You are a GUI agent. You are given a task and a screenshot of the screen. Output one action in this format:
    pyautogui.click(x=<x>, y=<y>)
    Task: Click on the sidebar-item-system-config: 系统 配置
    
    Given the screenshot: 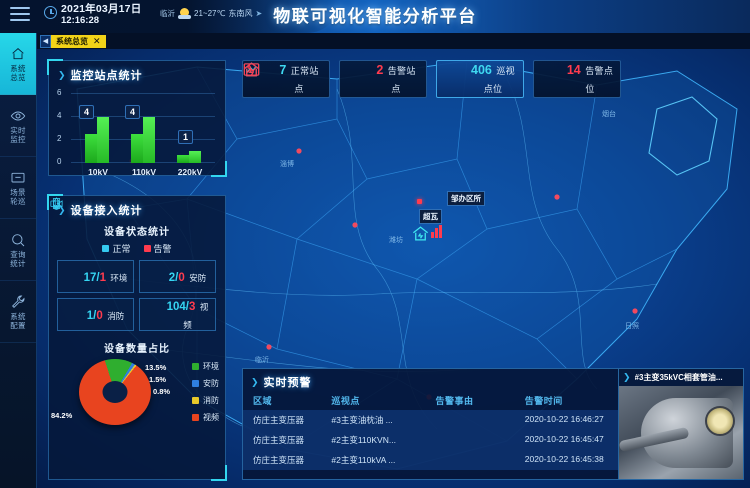 What is the action you would take?
    pyautogui.click(x=18, y=312)
    